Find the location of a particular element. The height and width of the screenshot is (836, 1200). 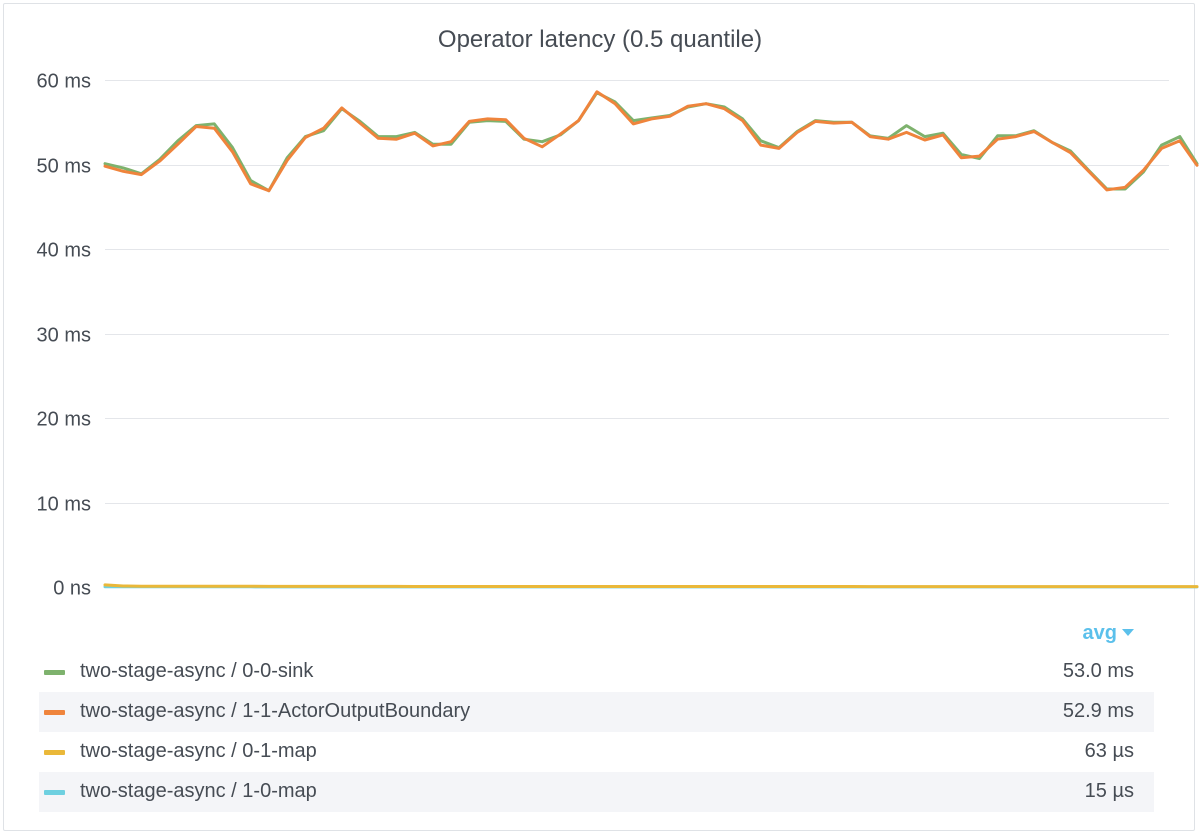

legend-item-name: two-stage-async / 0-1-map is located at coordinates (198, 751).